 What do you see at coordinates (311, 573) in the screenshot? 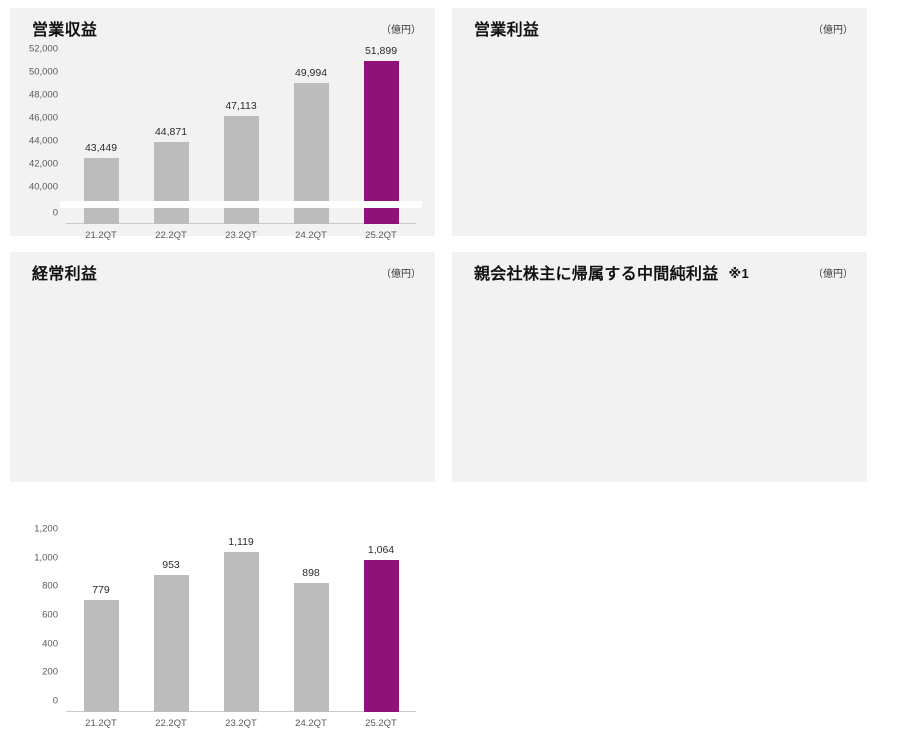
I see `bar-value-label: 898` at bounding box center [311, 573].